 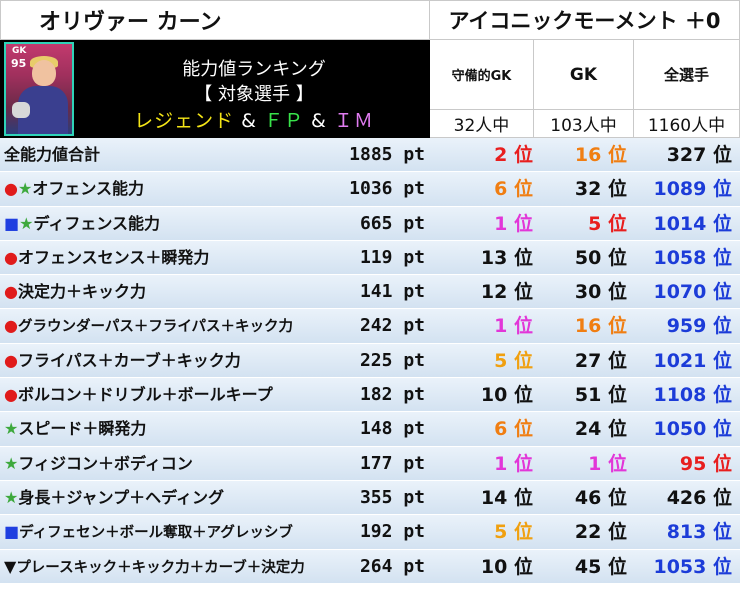 What do you see at coordinates (392, 395) in the screenshot?
I see `stat-points: 182 pt` at bounding box center [392, 395].